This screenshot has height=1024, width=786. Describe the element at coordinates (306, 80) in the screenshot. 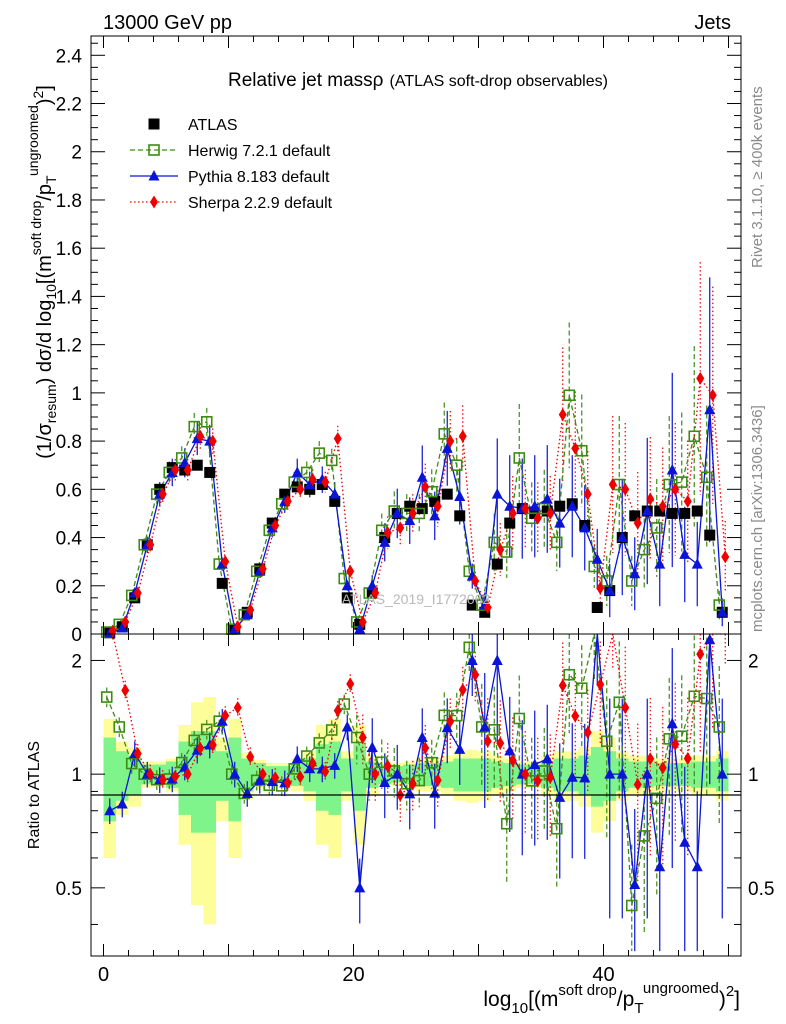

I see `chart-title-main: Relative jet massρ` at that location.